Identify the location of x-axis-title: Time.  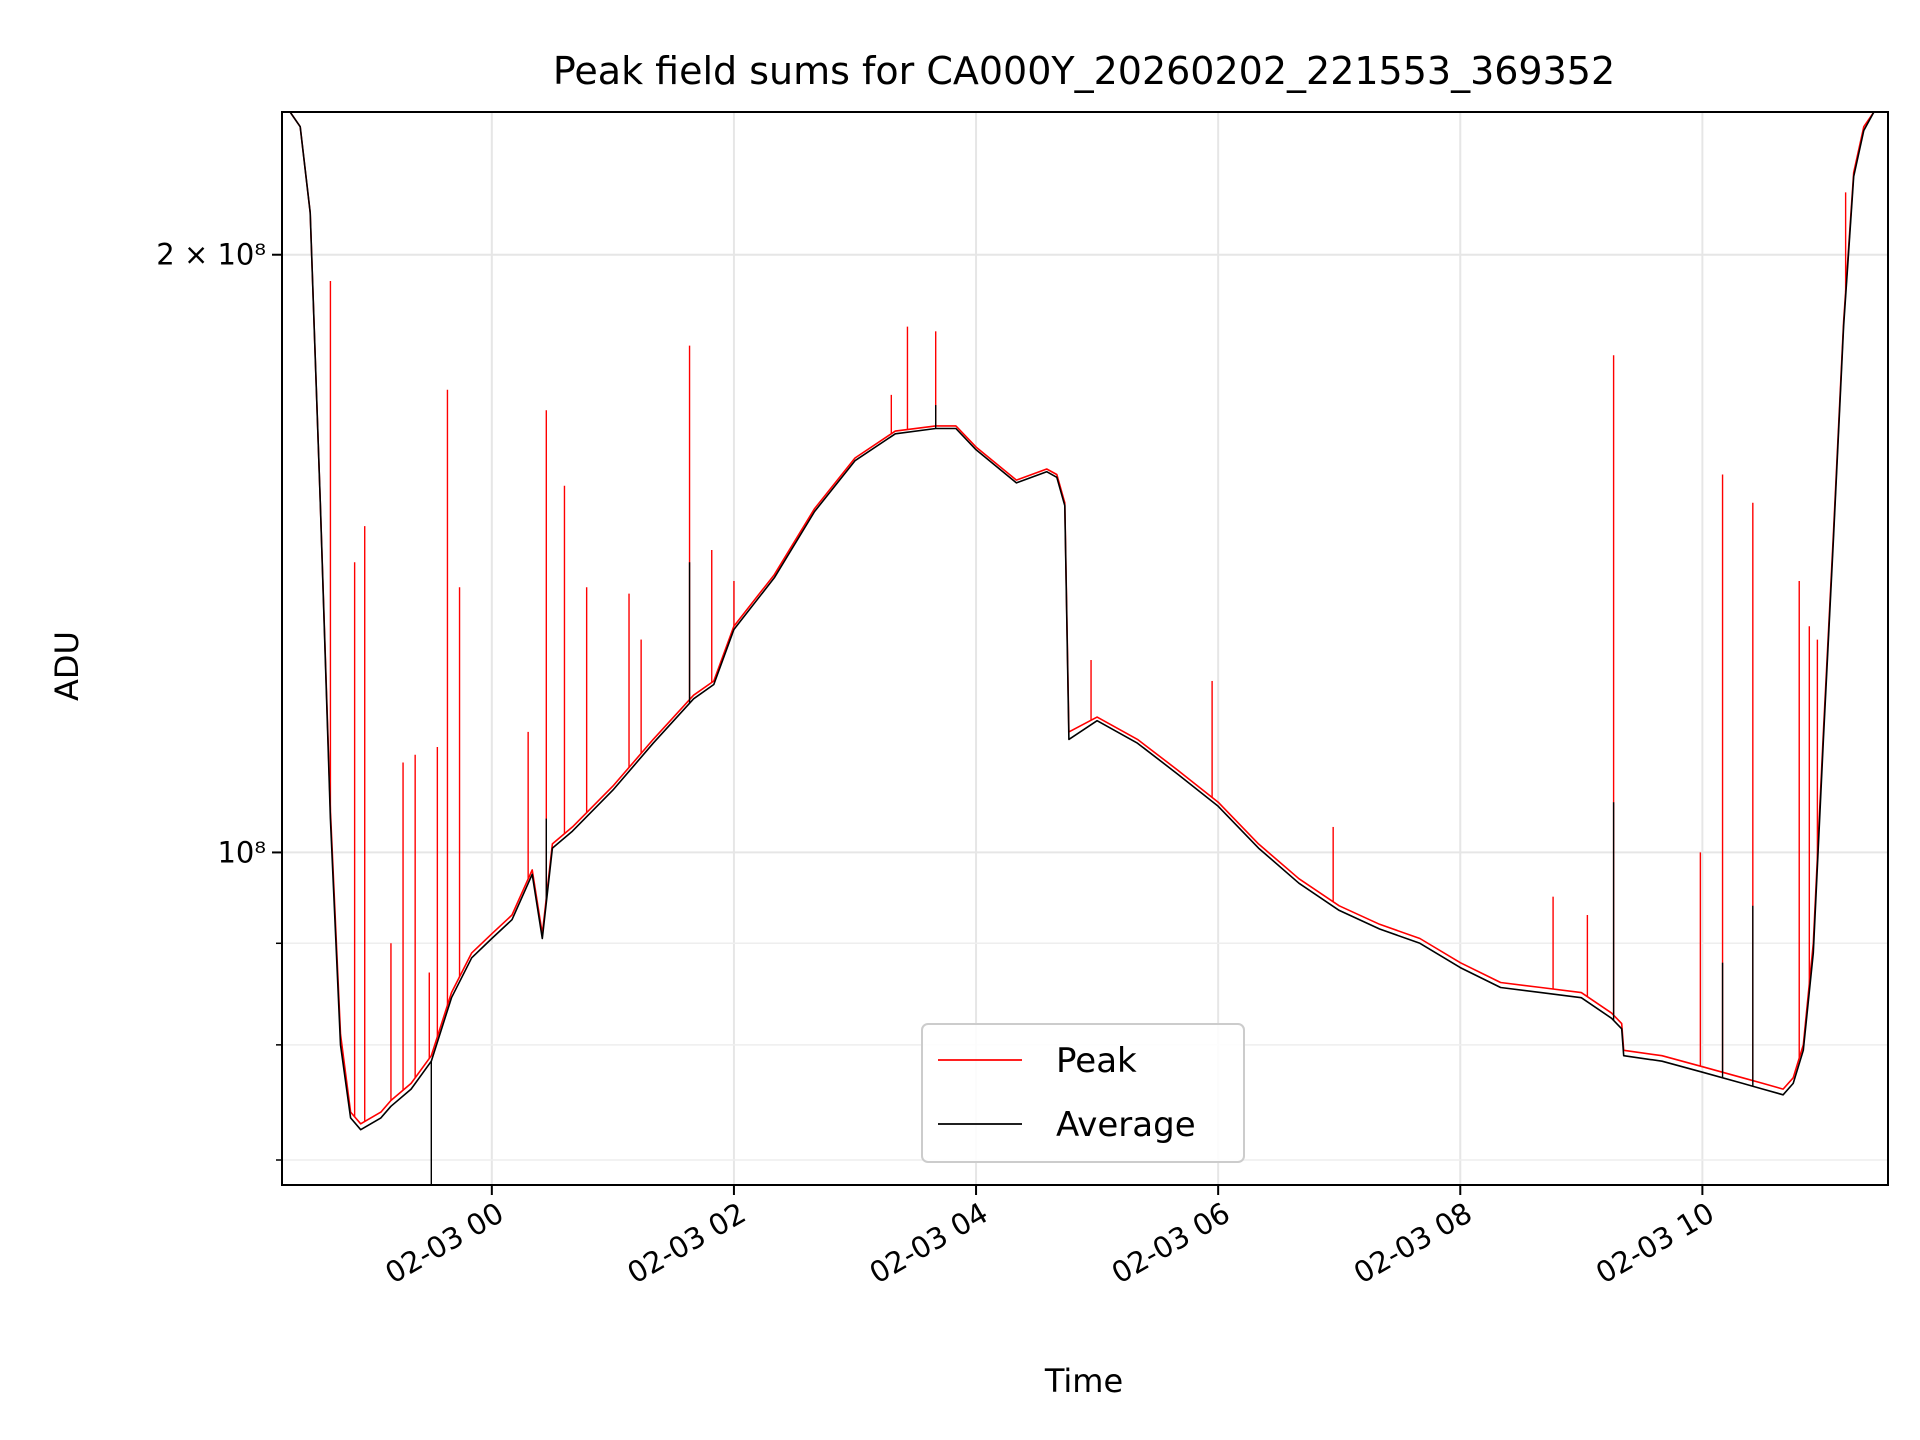
(1083, 1381).